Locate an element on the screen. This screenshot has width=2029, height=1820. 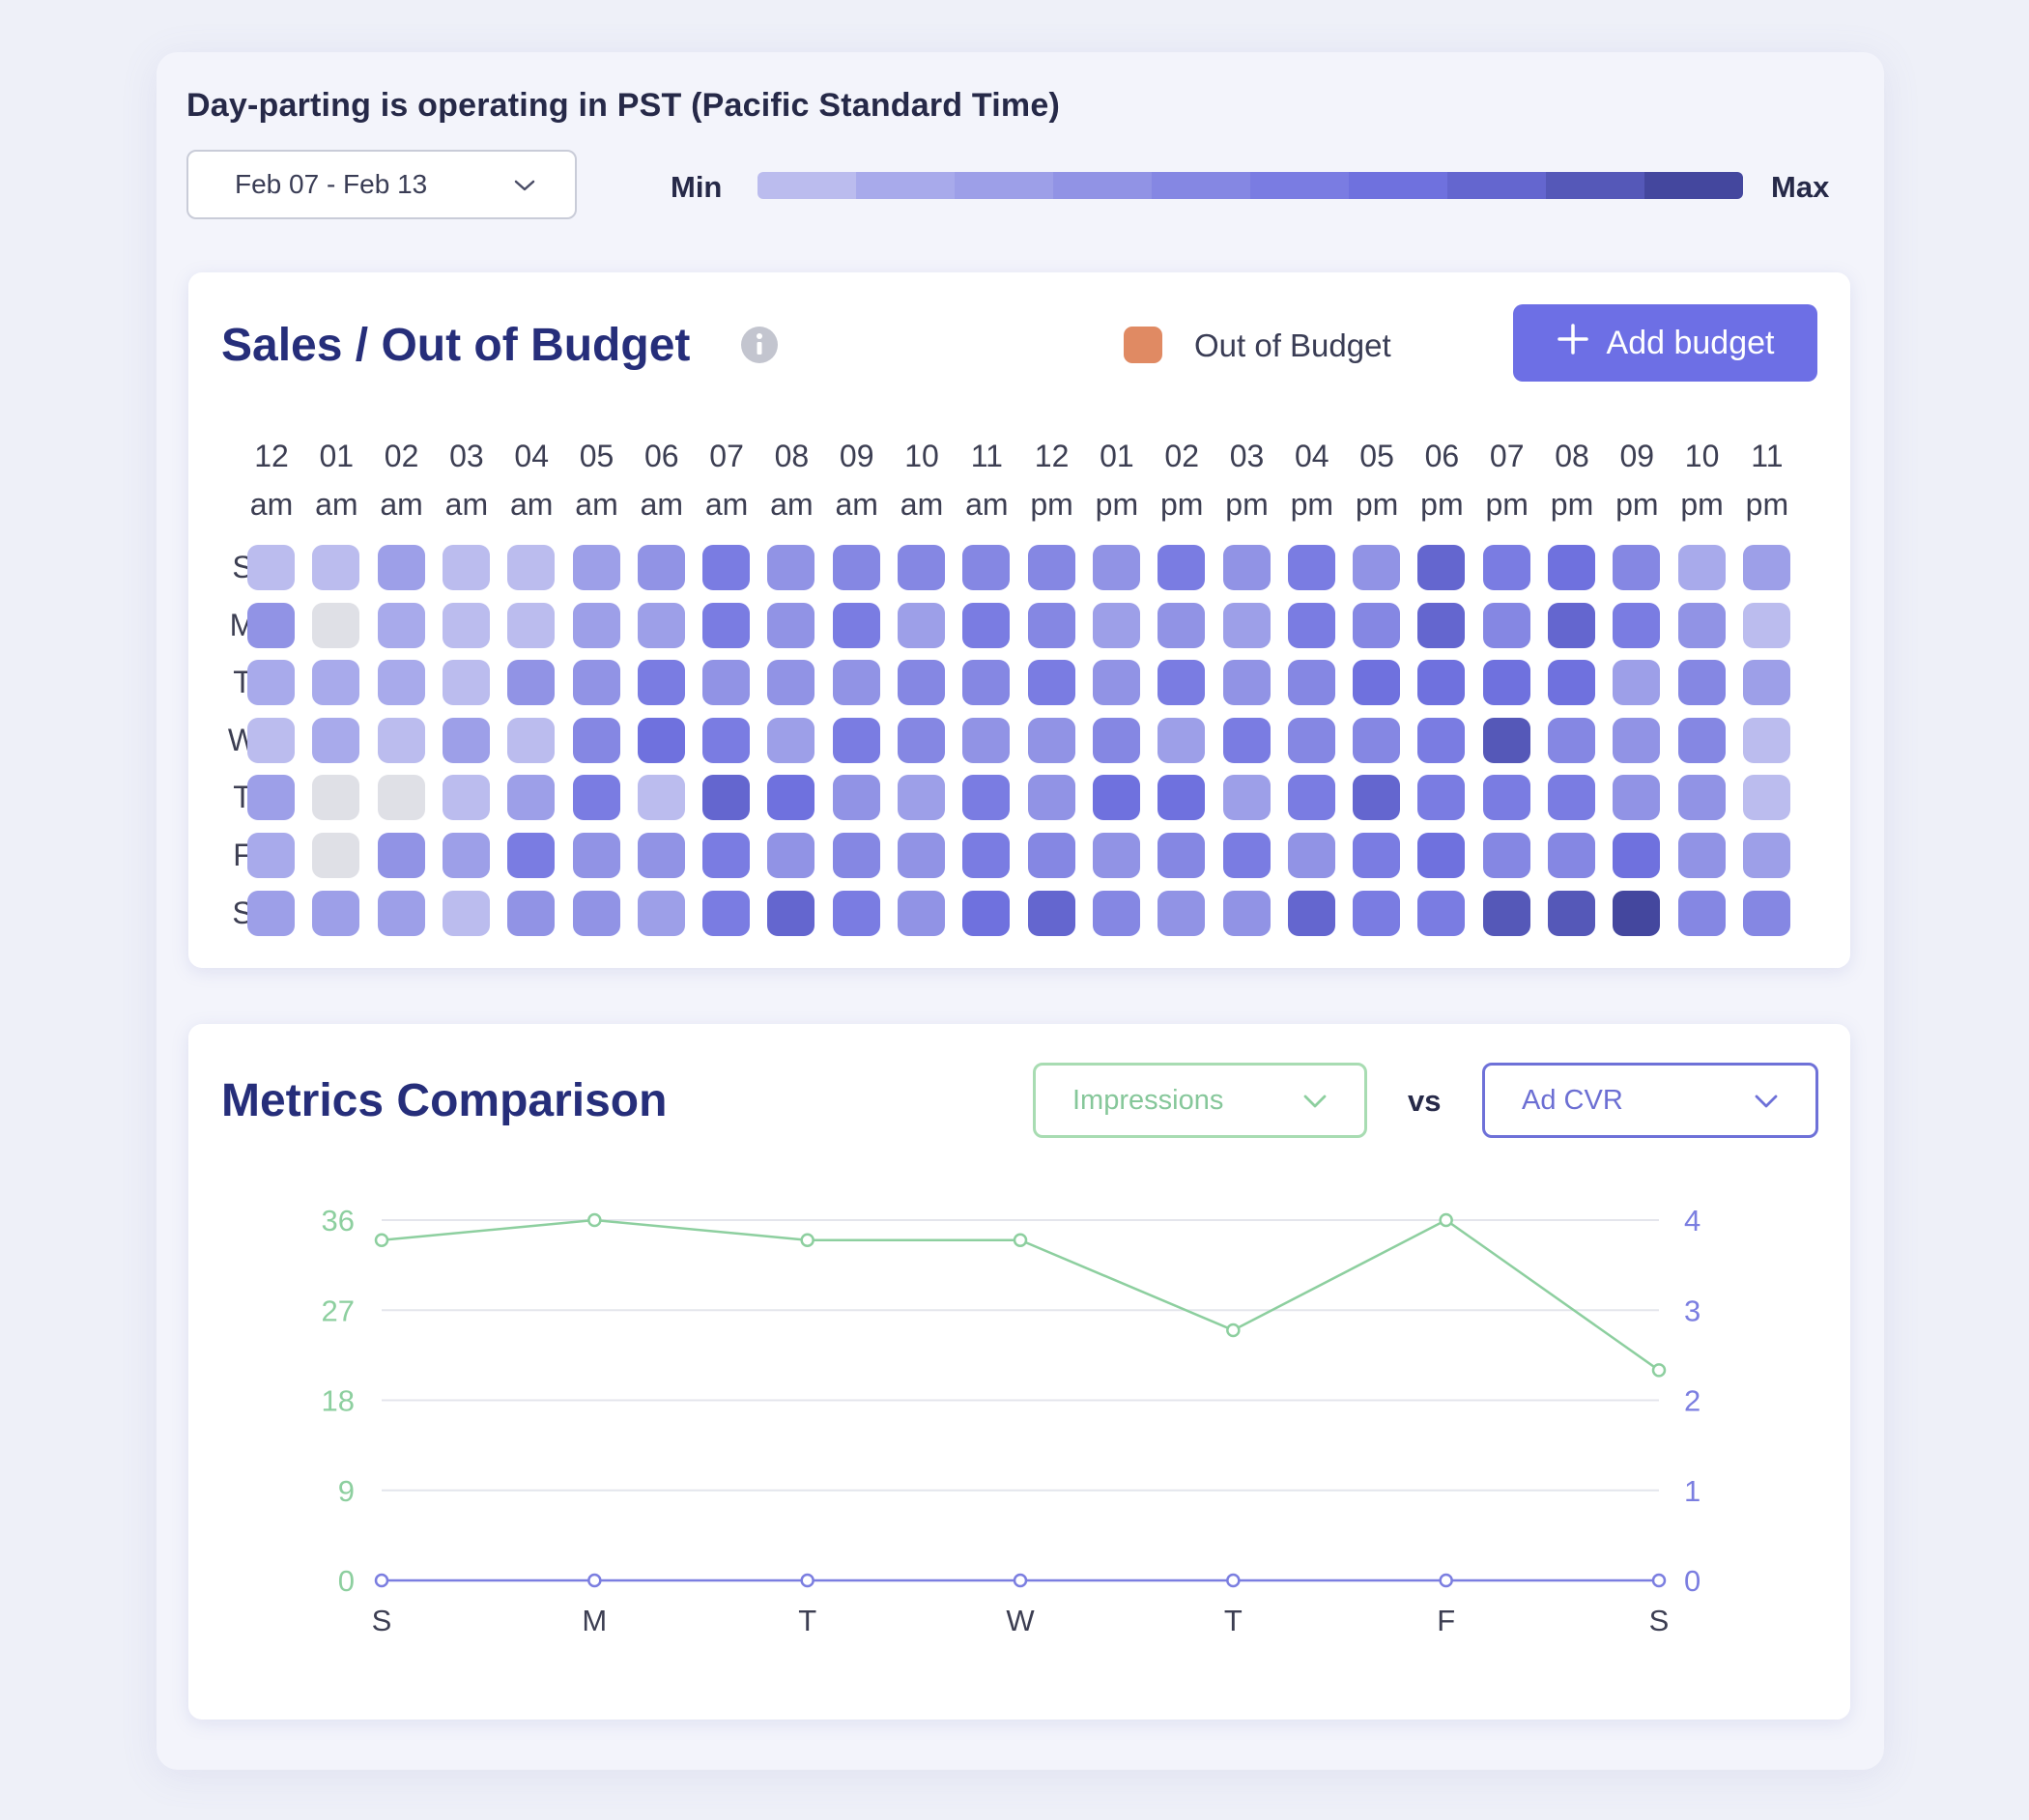
left-metric-select: Impressions is located at coordinates (1200, 1100).